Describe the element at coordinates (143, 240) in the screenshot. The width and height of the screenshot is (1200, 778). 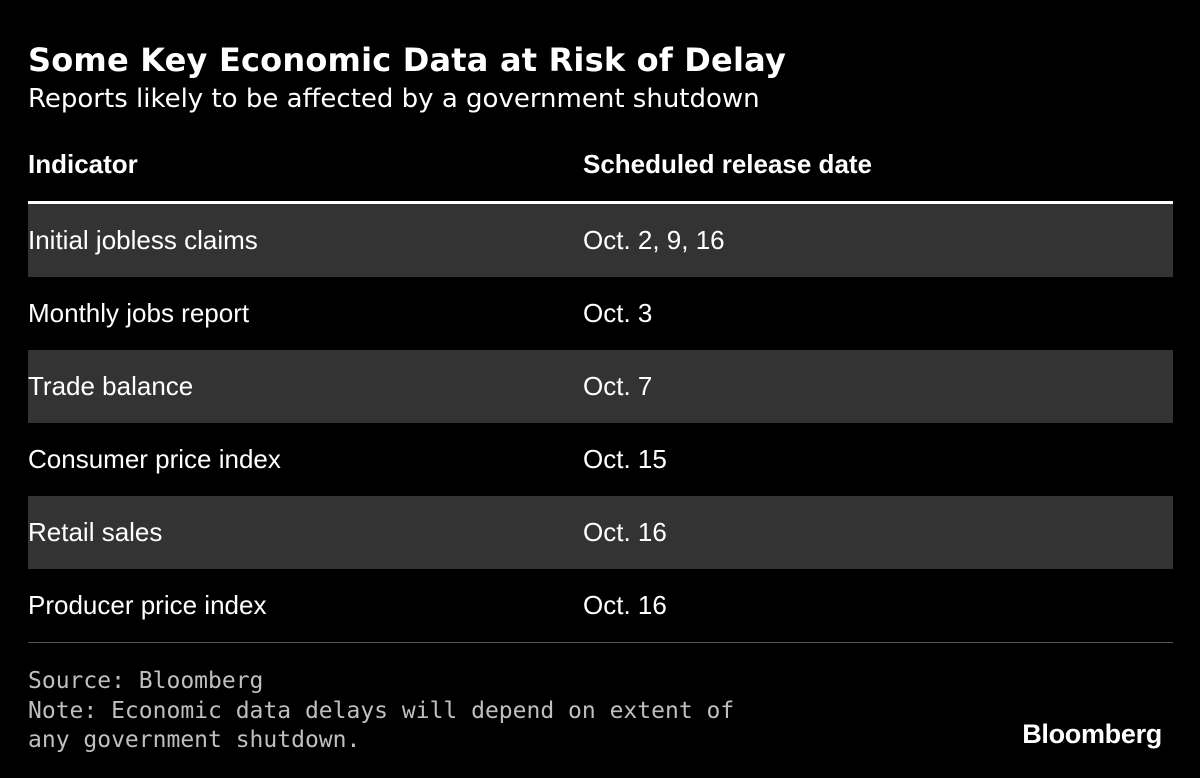
I see `cell-indicator: Initial jobless claims` at that location.